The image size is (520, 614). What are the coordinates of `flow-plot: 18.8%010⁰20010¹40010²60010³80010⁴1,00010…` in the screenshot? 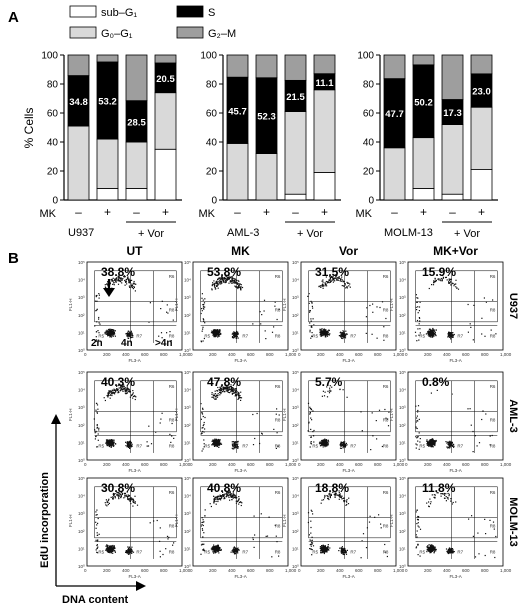 It's located at (343, 527).